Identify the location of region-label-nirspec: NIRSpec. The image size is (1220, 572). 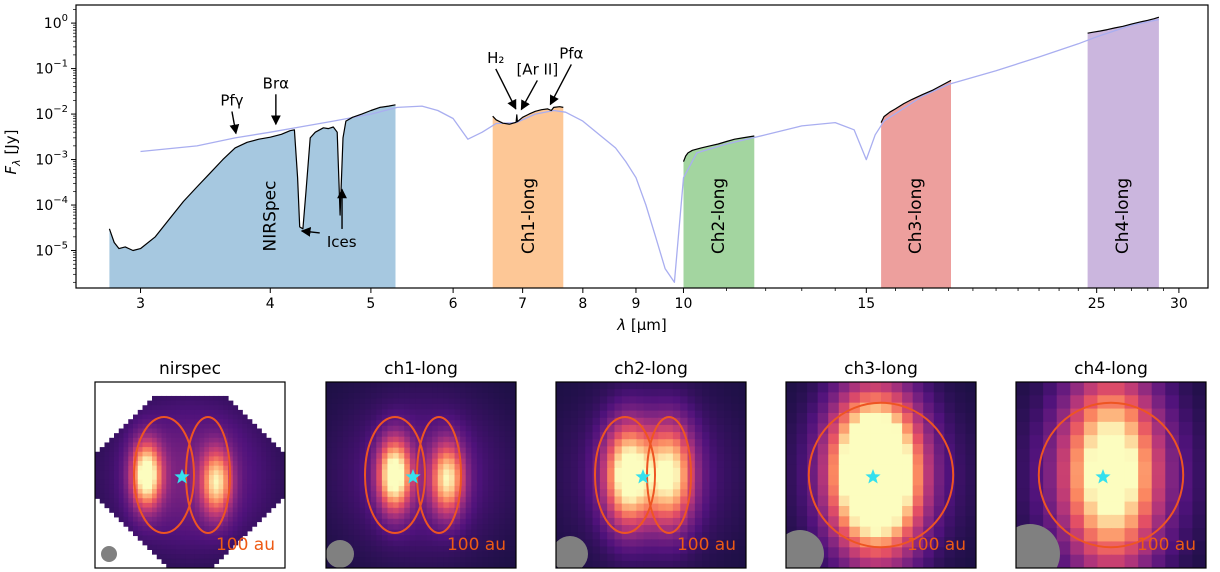
(270, 216).